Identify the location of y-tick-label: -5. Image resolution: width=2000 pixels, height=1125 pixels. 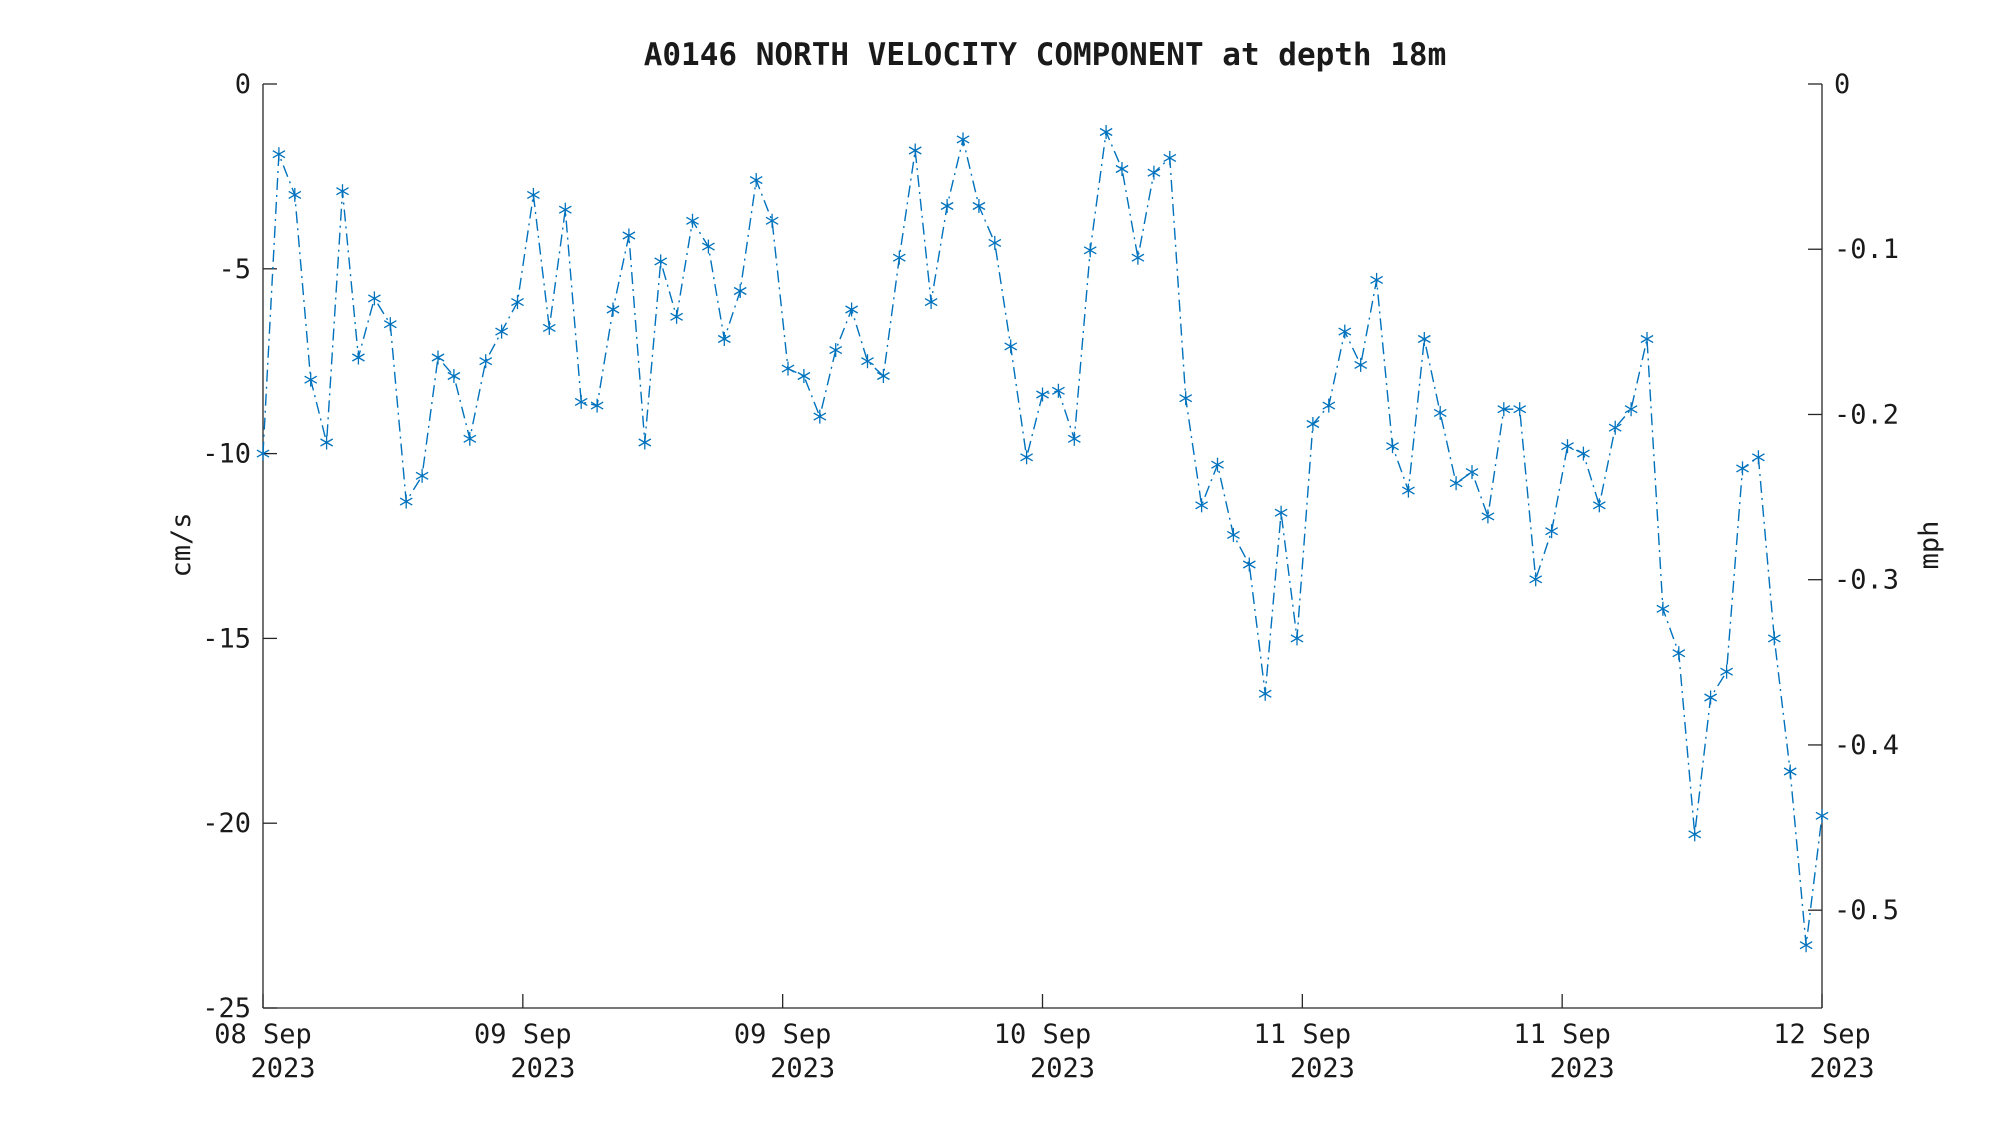
(234, 269).